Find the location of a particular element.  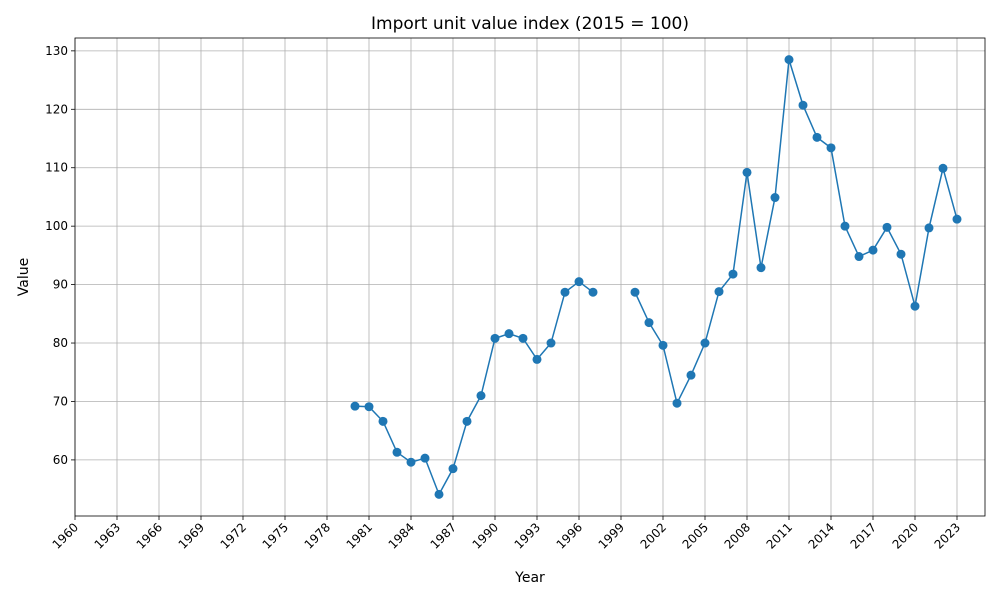

x-tick-label: 1990 is located at coordinates (485, 535).